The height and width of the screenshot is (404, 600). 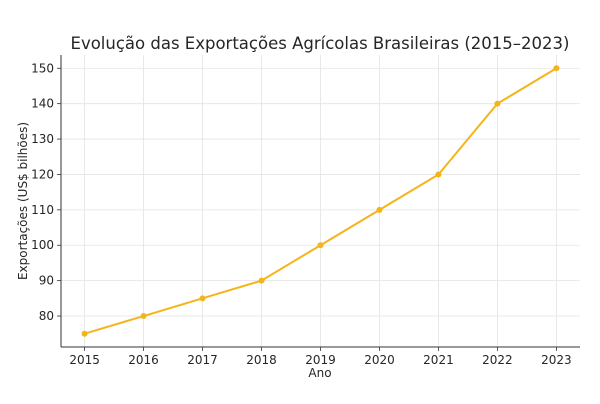 What do you see at coordinates (46, 281) in the screenshot?
I see `y-tick-label: 90` at bounding box center [46, 281].